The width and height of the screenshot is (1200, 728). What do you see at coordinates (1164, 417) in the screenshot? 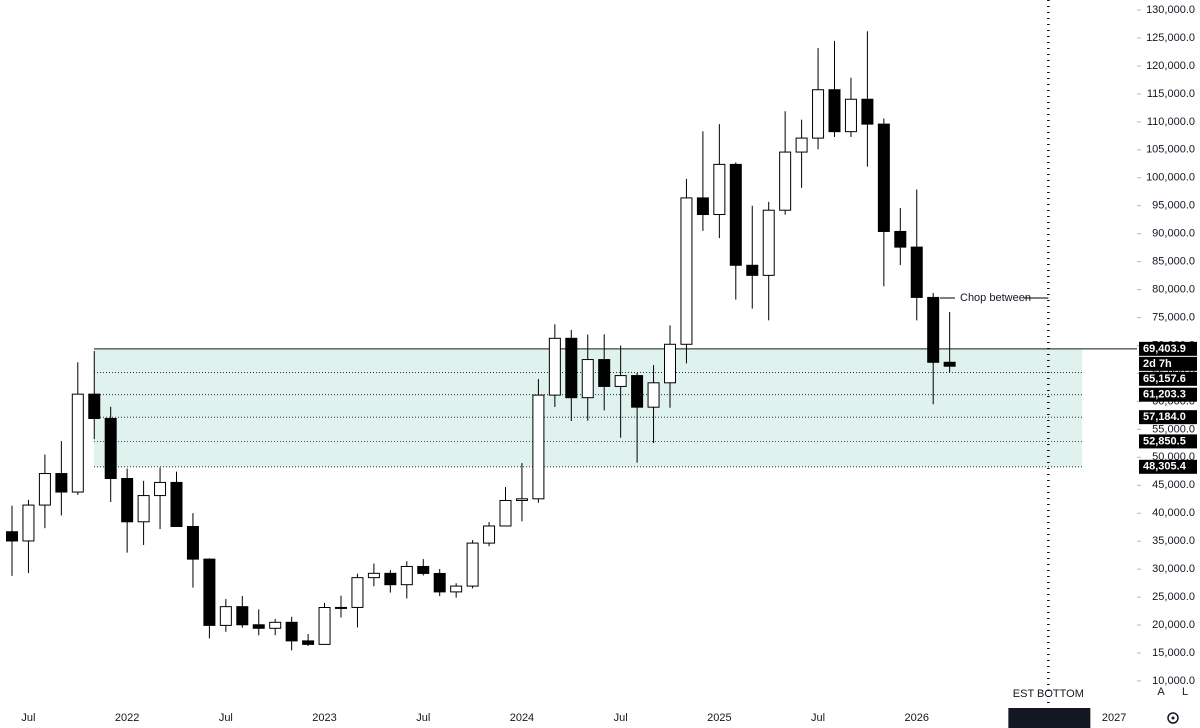
I see `level-label: 57,184.0` at bounding box center [1164, 417].